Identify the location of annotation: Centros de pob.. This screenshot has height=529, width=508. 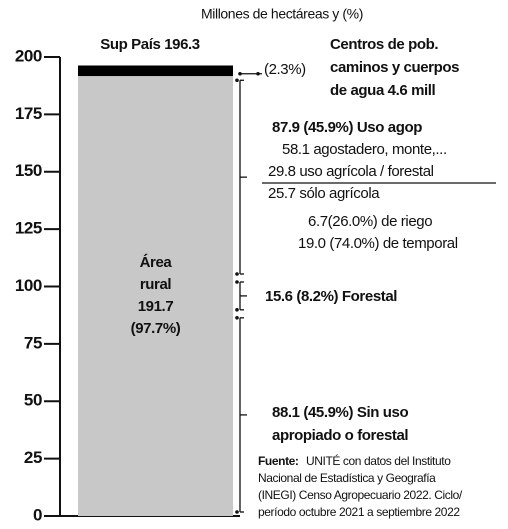
(384, 44).